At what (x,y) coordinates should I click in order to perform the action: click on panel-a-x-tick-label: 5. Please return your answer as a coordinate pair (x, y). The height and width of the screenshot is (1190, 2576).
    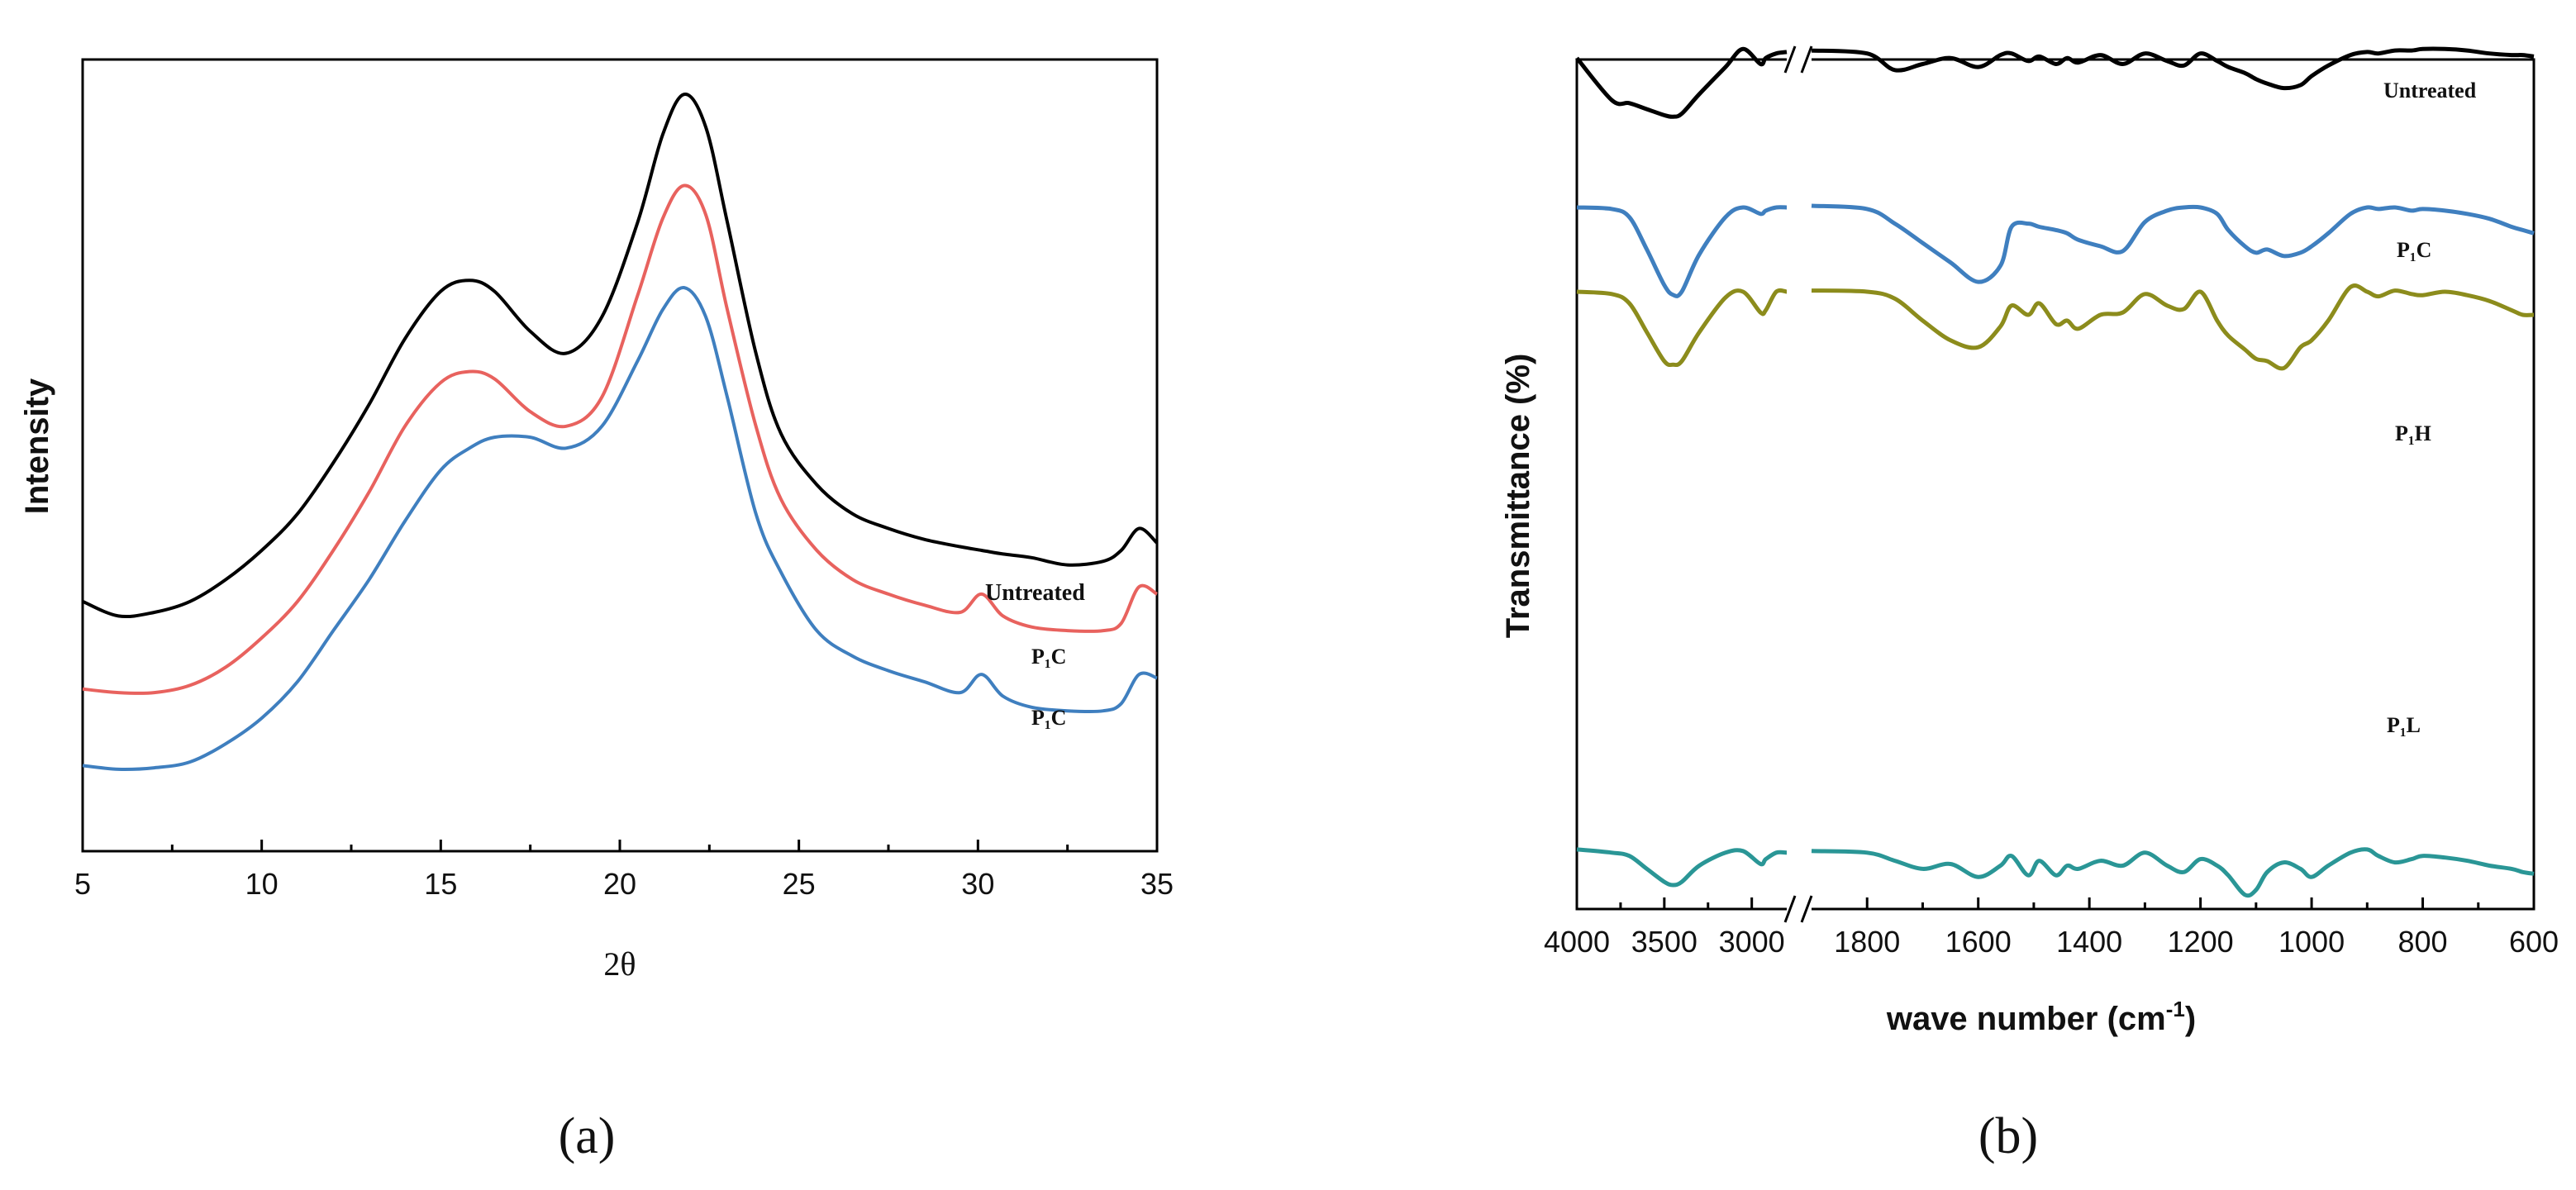
    Looking at the image, I should click on (82, 884).